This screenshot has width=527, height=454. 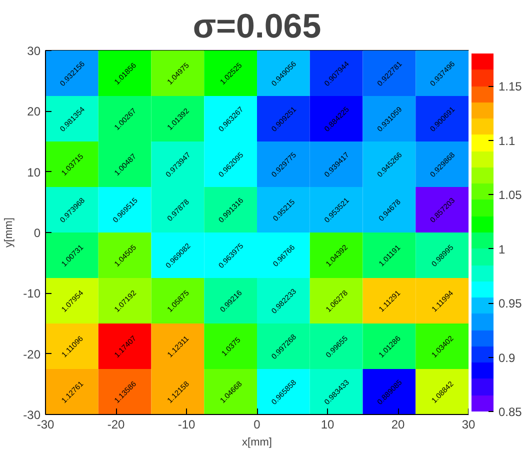 What do you see at coordinates (510, 87) in the screenshot?
I see `color-bar-label: 1.15` at bounding box center [510, 87].